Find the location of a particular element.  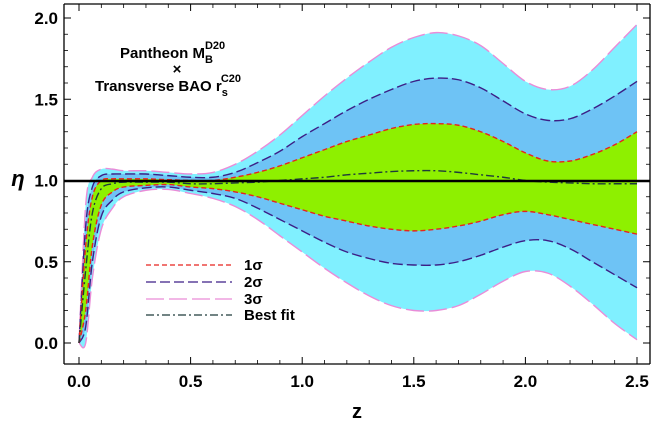

y-tick-label-3: 1.5 is located at coordinates (46, 99).